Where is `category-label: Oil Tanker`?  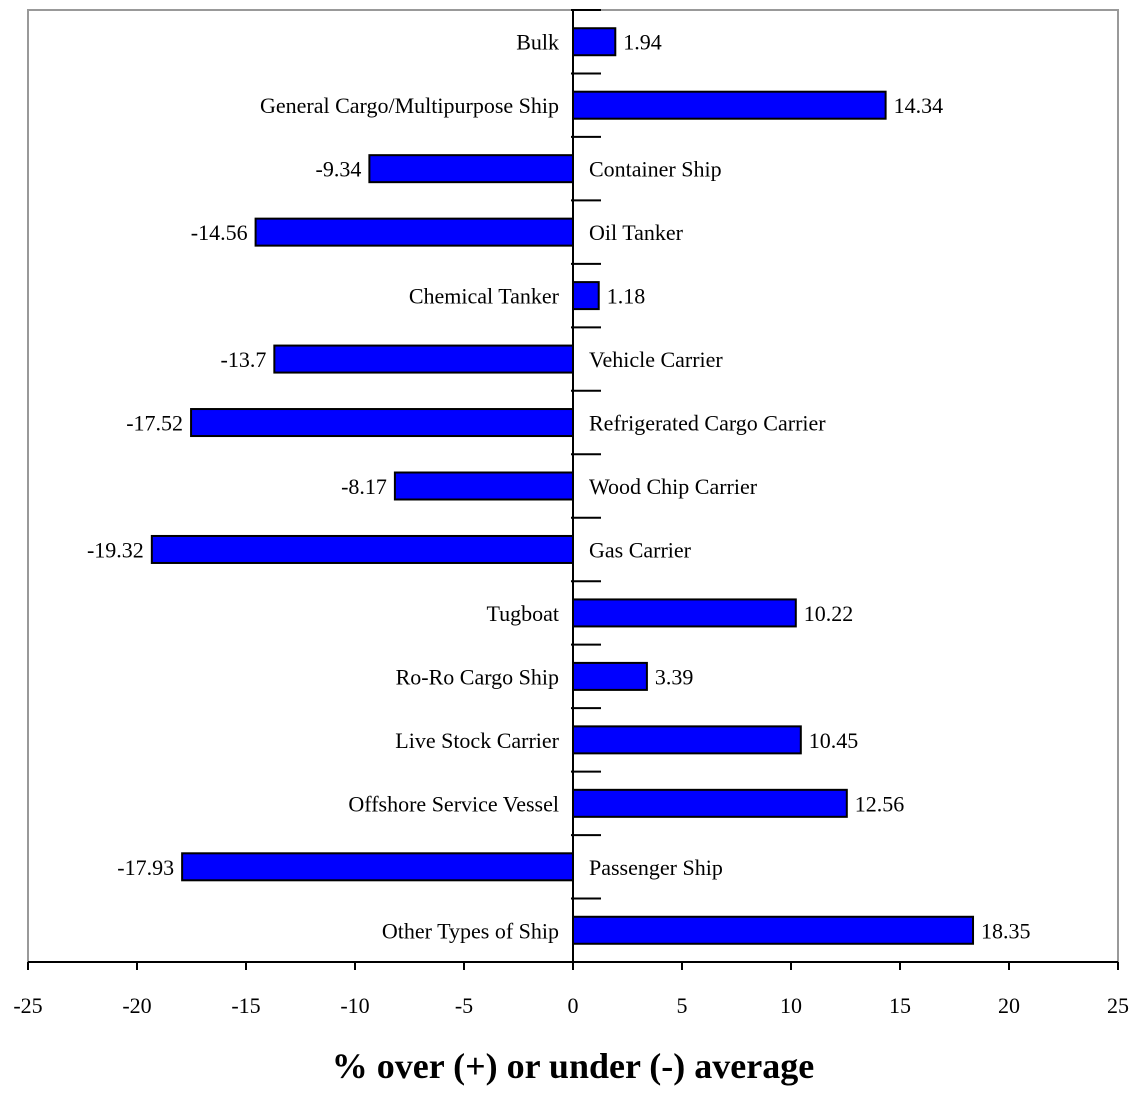 category-label: Oil Tanker is located at coordinates (636, 232).